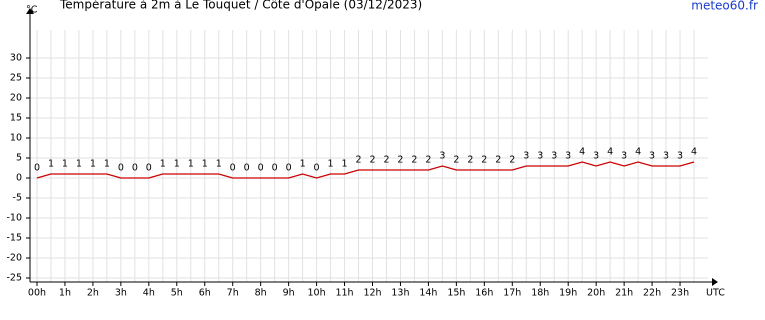 This screenshot has width=765, height=320. I want to click on y-tick-label: 10, so click(16, 138).